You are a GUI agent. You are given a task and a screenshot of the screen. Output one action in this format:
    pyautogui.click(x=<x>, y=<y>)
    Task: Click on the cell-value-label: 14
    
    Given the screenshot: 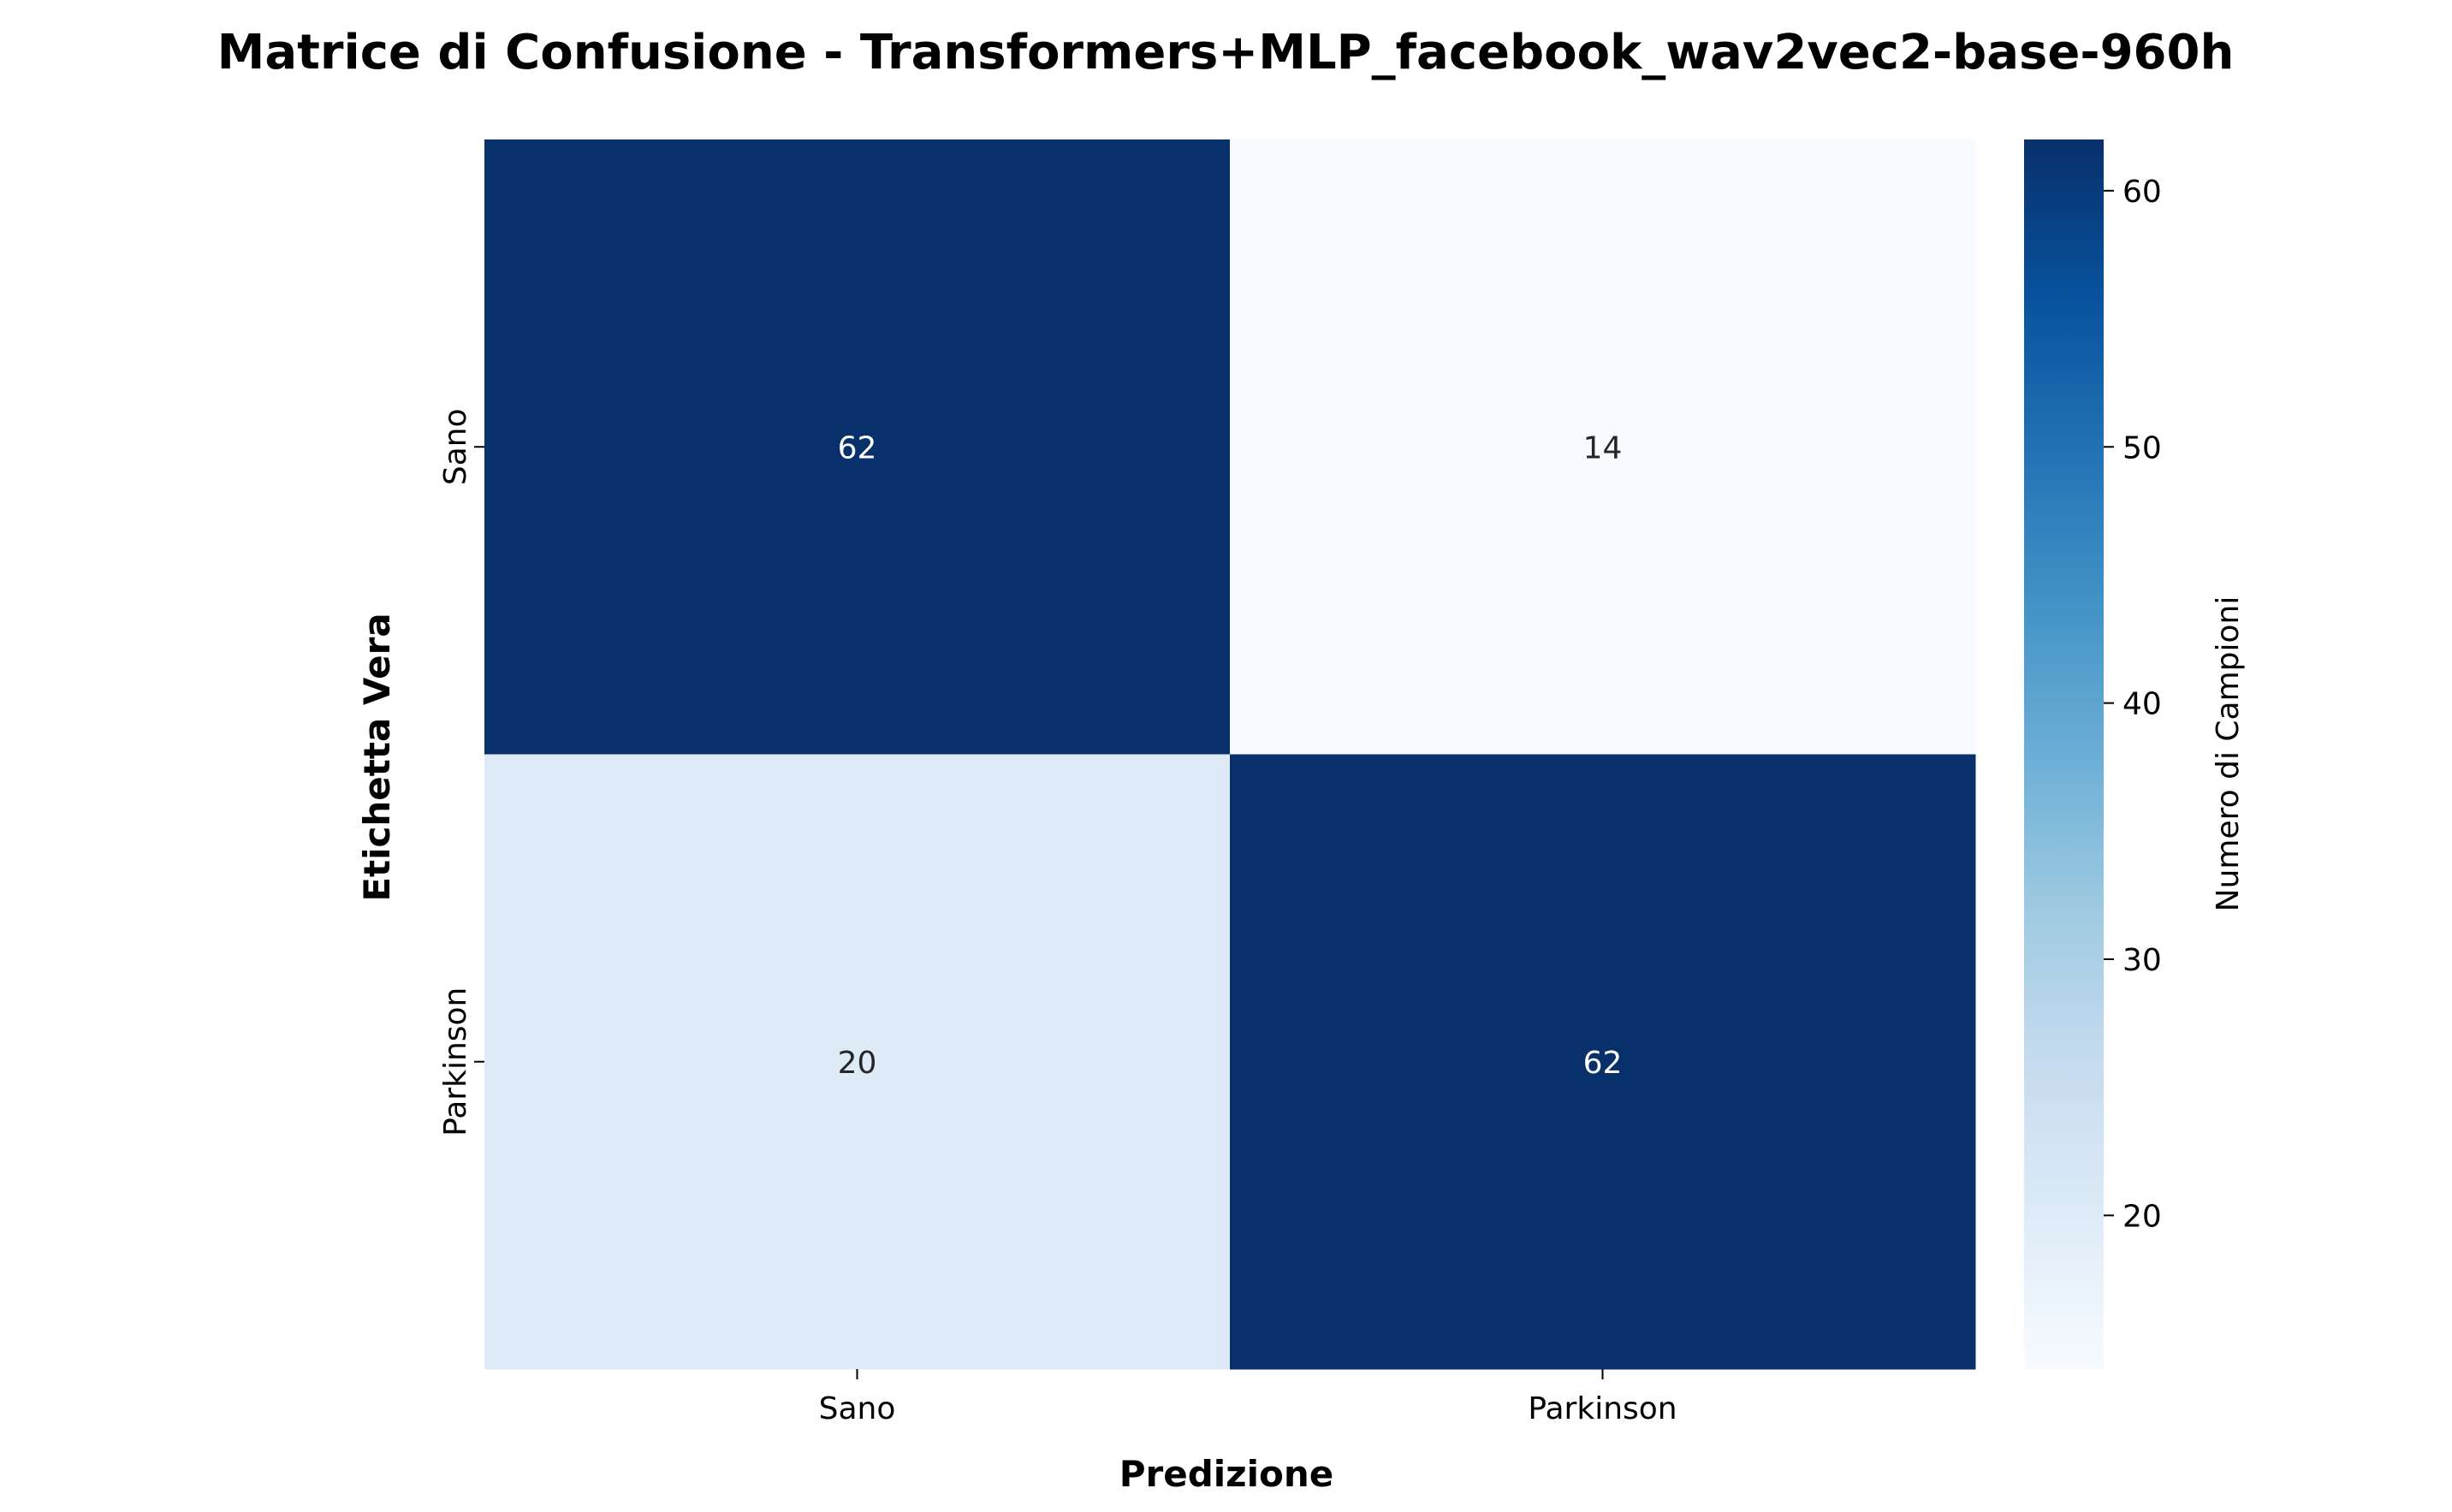 What is the action you would take?
    pyautogui.click(x=1603, y=448)
    